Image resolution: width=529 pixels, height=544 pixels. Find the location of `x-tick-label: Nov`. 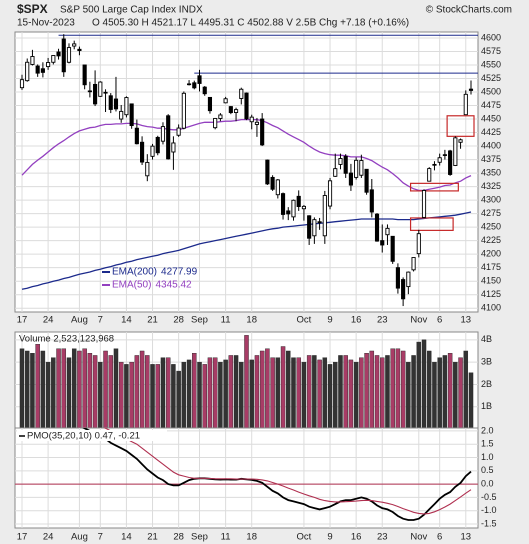

x-tick-label: Nov is located at coordinates (418, 320).